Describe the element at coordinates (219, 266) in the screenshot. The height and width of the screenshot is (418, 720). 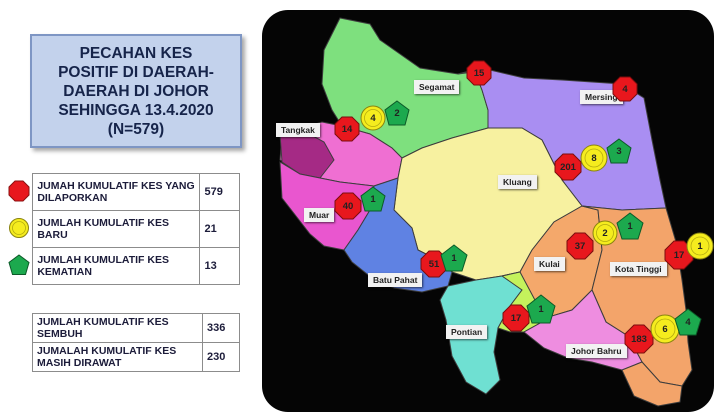
I see `legend-death-value: 13` at that location.